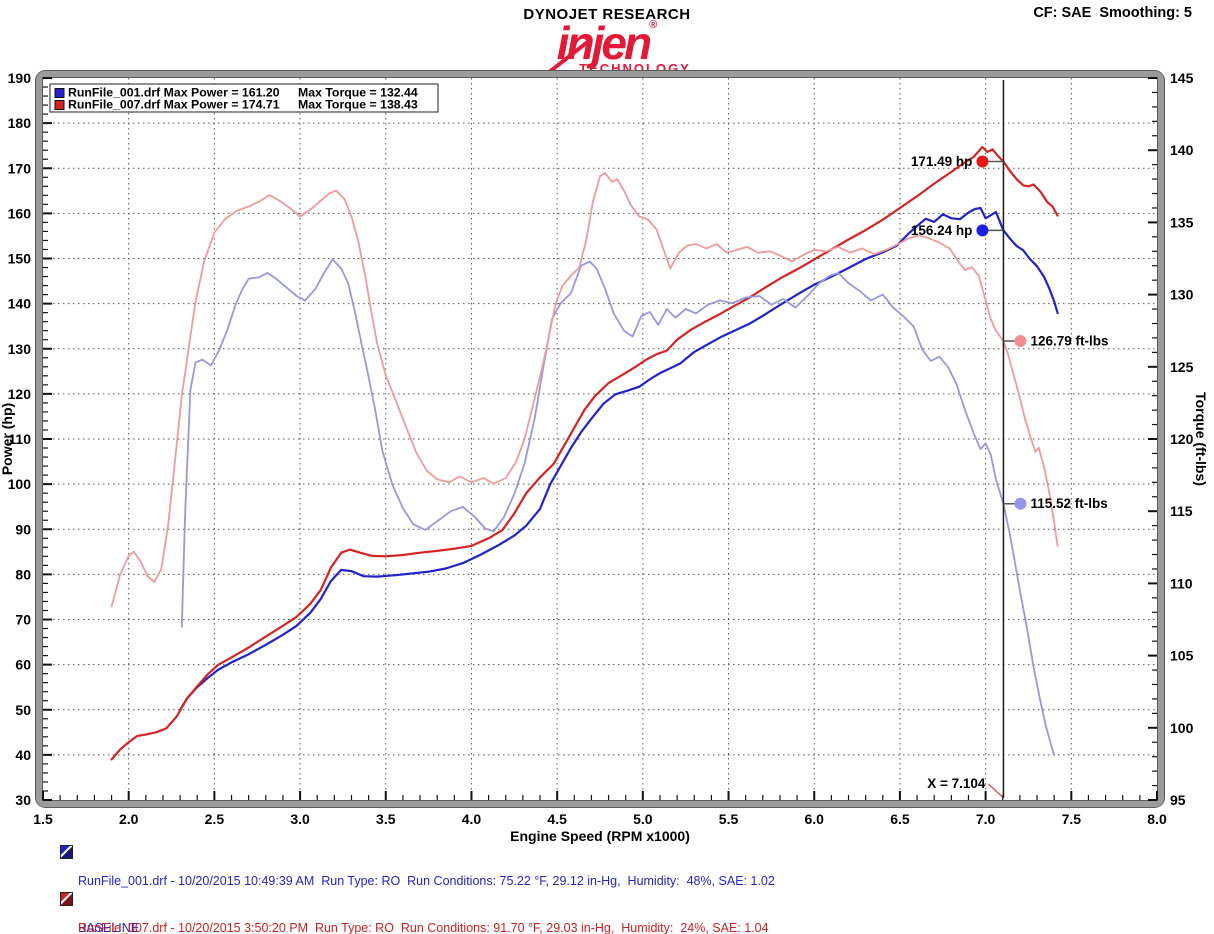  Describe the element at coordinates (129, 819) in the screenshot. I see `svg-text: 2.0` at that location.